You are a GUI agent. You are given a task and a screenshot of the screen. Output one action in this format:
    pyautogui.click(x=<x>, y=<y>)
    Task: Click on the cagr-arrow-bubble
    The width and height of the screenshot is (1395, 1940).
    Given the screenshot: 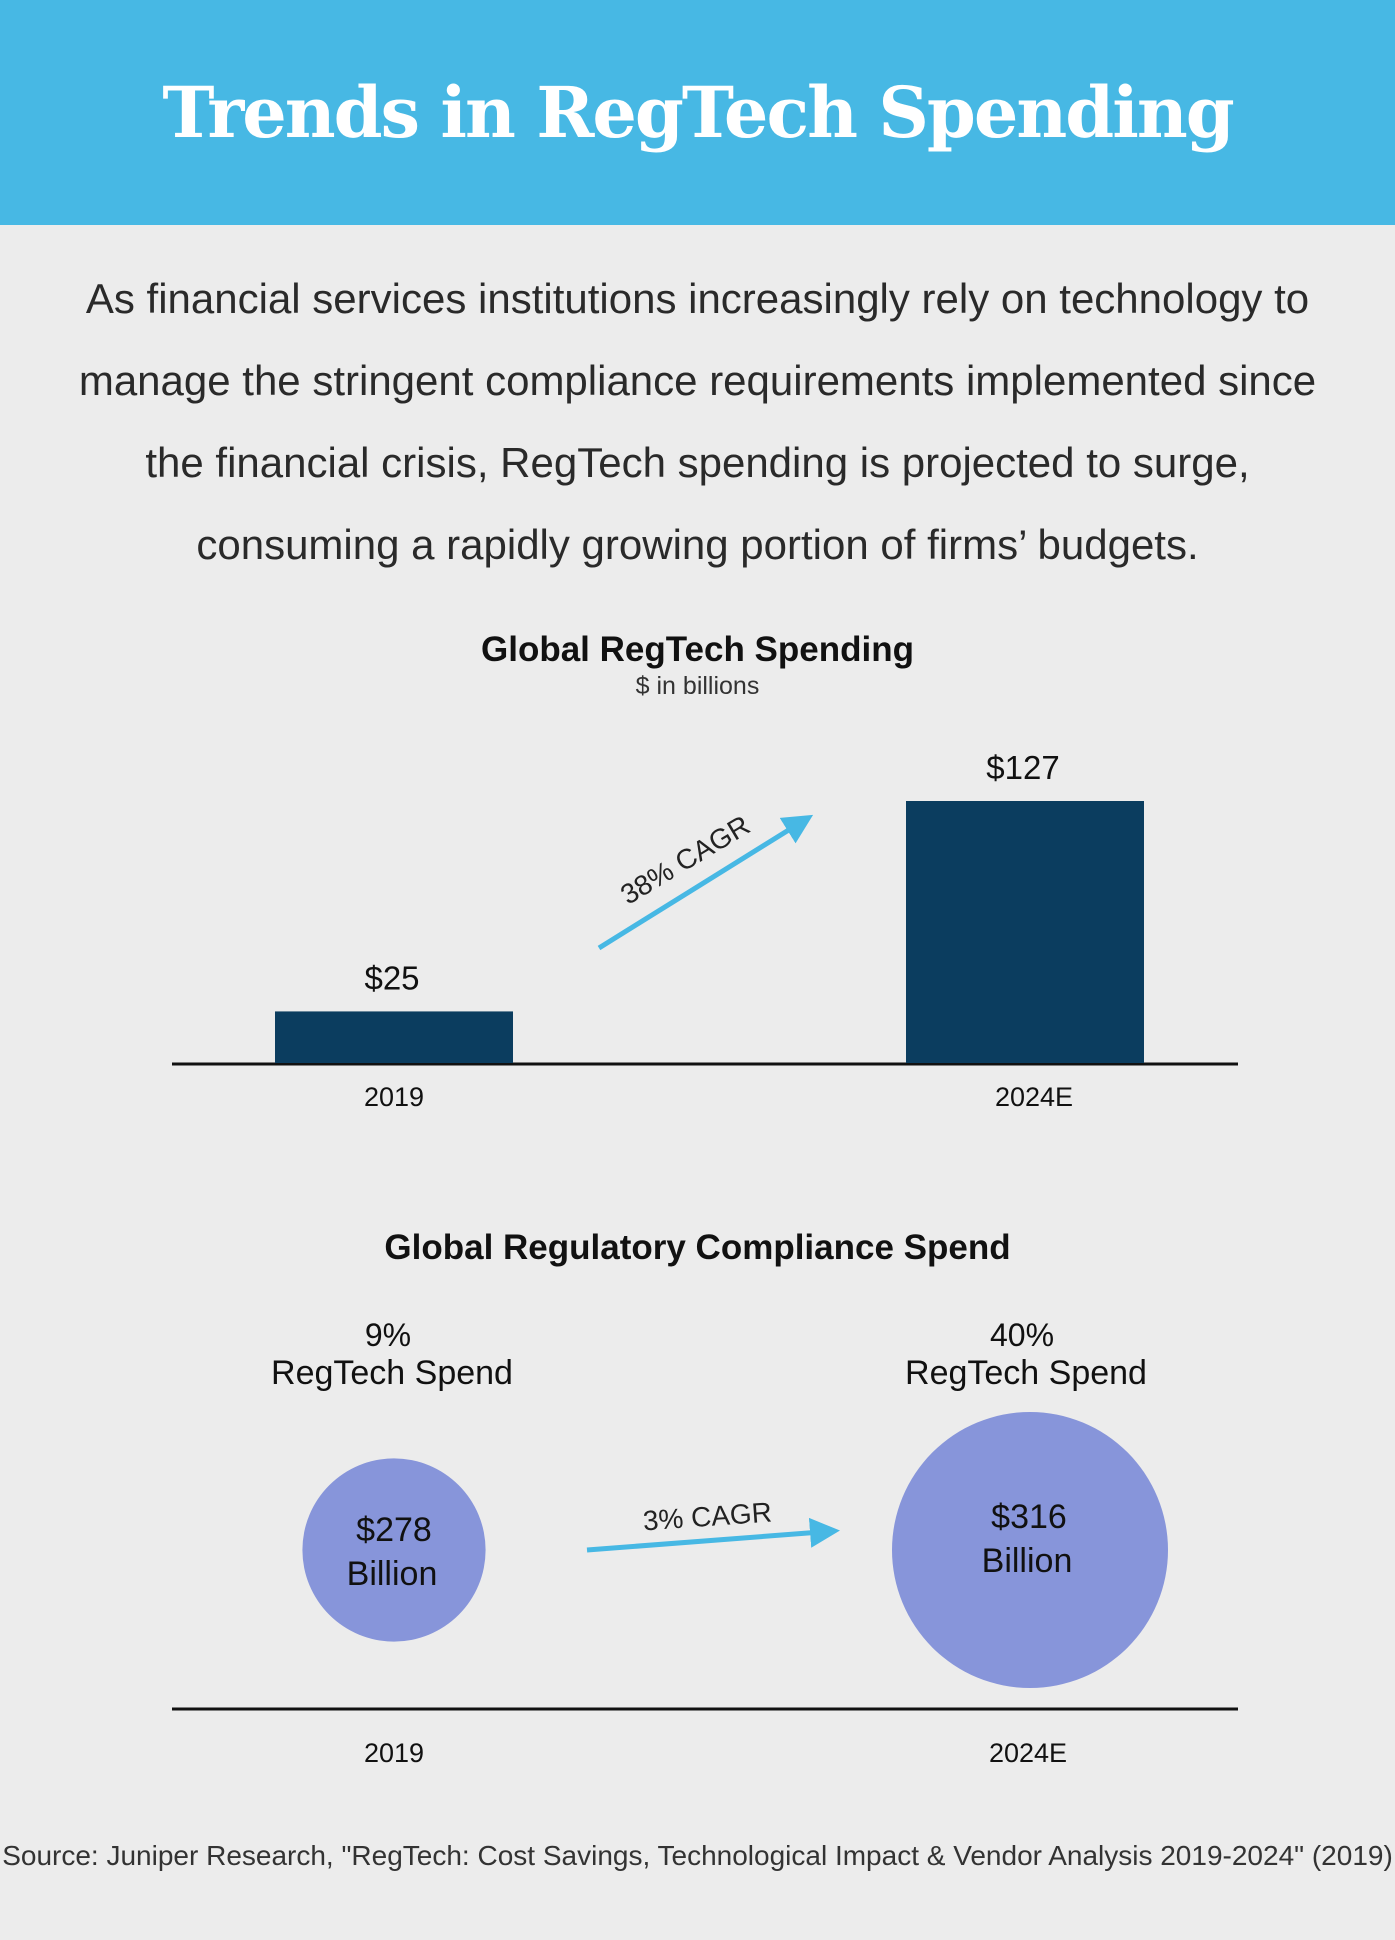 What is the action you would take?
    pyautogui.click(x=713, y=1535)
    